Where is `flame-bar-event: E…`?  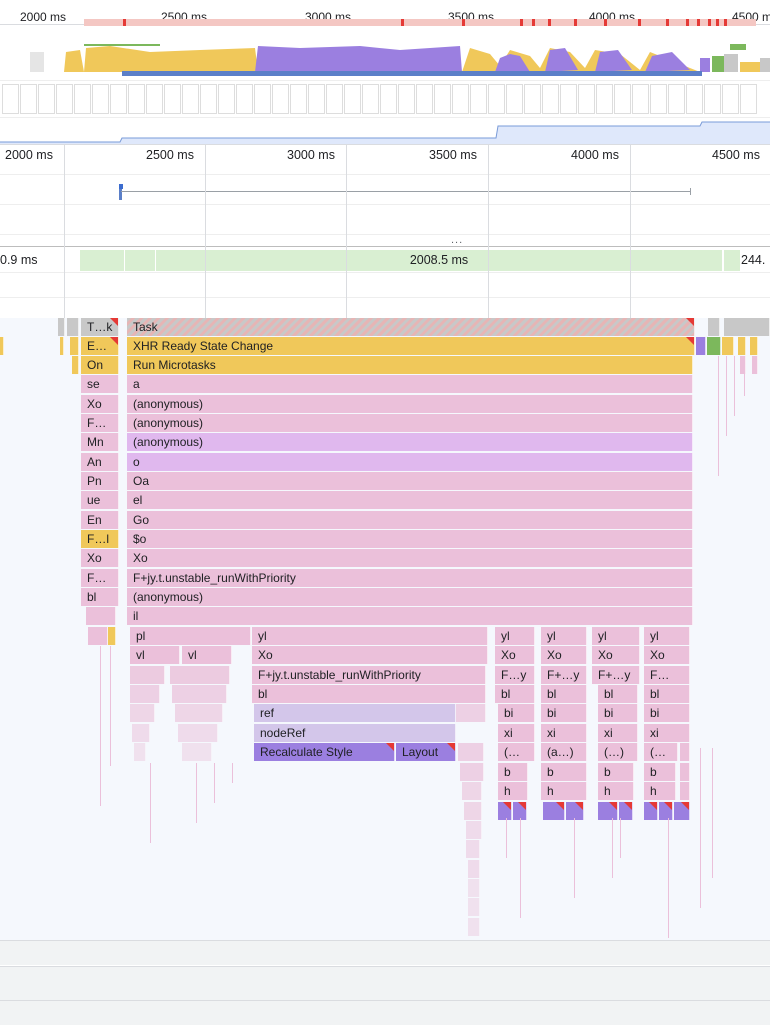
flame-bar-event: E… is located at coordinates (100, 346).